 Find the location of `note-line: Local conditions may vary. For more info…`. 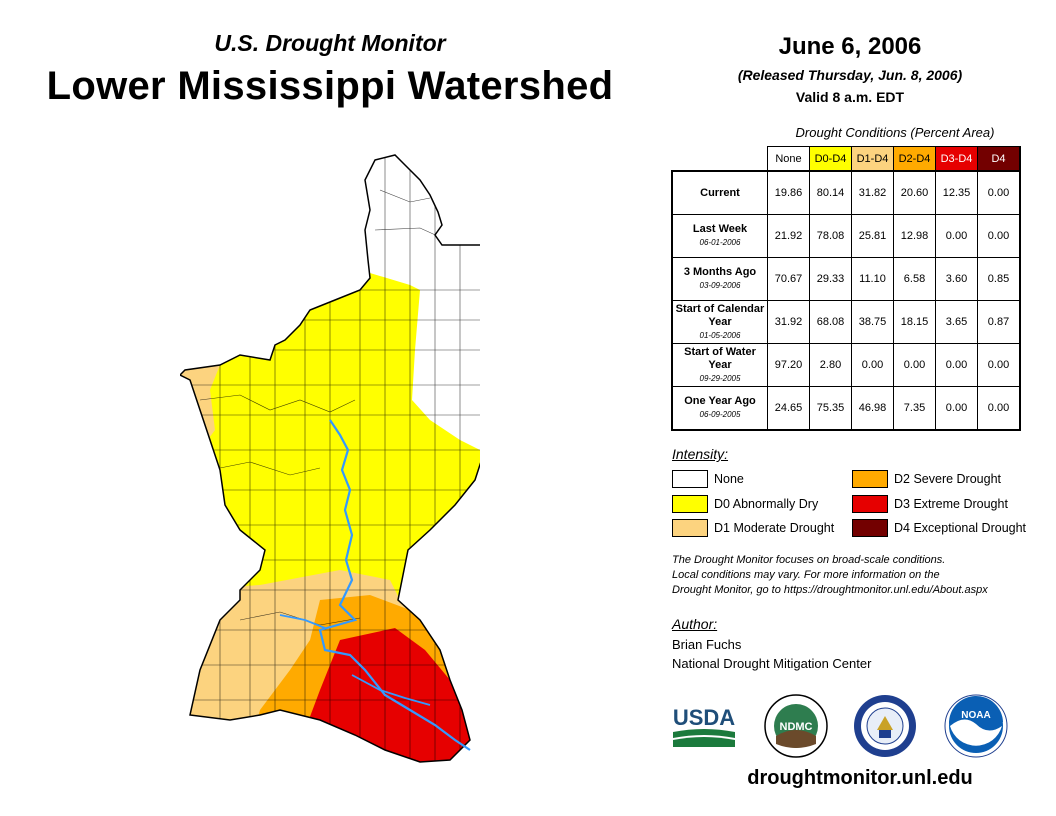

note-line: Local conditions may vary. For more info… is located at coordinates (806, 575).